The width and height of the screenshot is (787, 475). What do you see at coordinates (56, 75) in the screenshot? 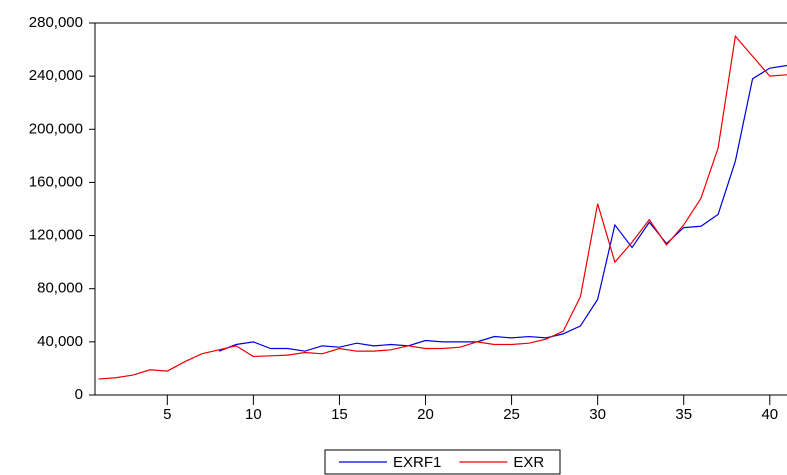
I see `y-tick-label: 240,000` at bounding box center [56, 75].